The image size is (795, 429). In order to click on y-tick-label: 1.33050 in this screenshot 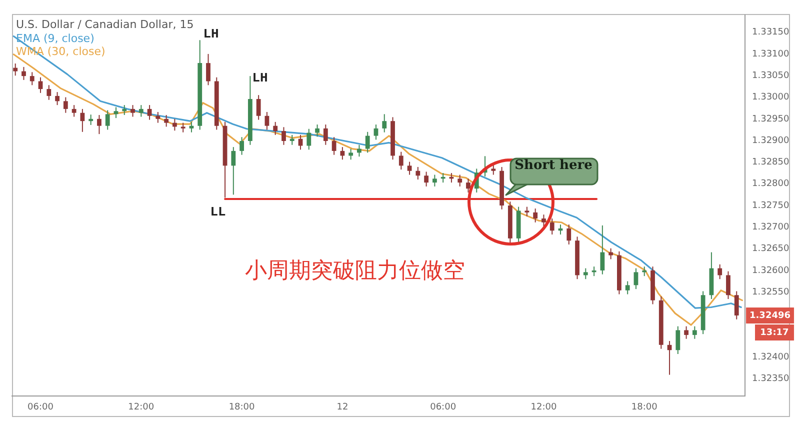, I will do `click(771, 75)`.